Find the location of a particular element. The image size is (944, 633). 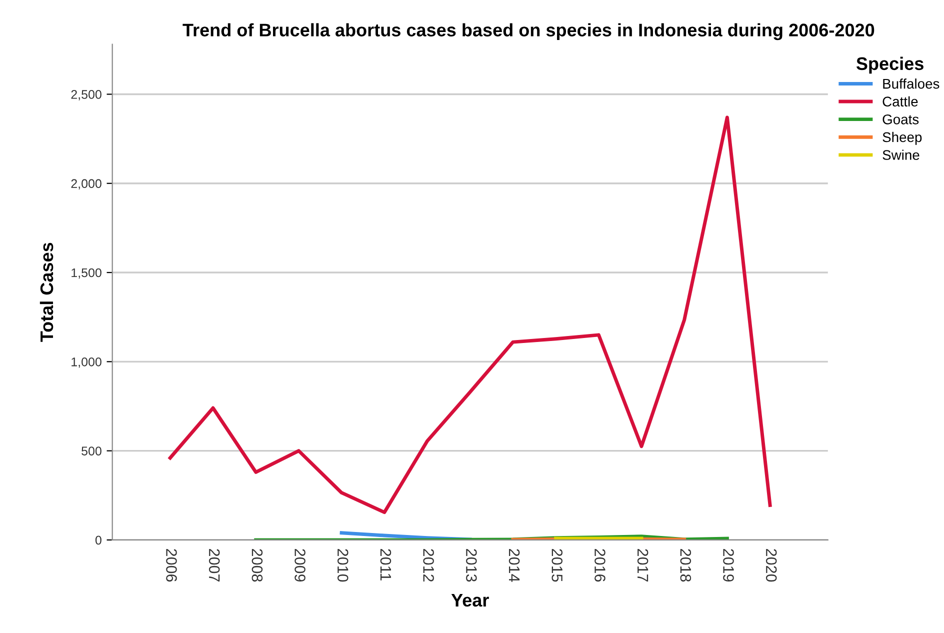

y-tick-label: 2,500 is located at coordinates (86, 95).